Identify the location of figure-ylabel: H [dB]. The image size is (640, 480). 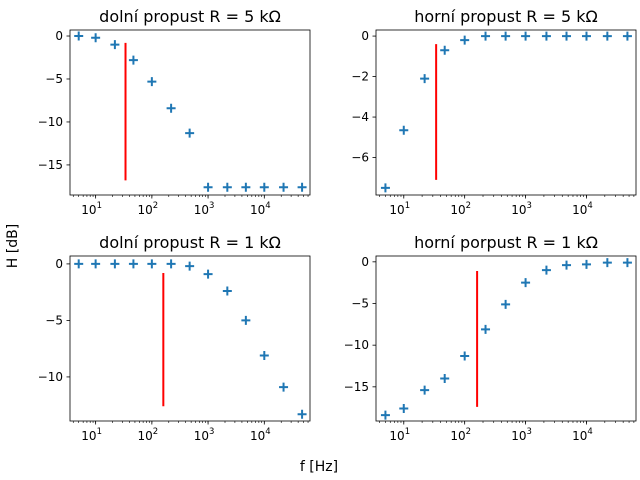
(13, 246).